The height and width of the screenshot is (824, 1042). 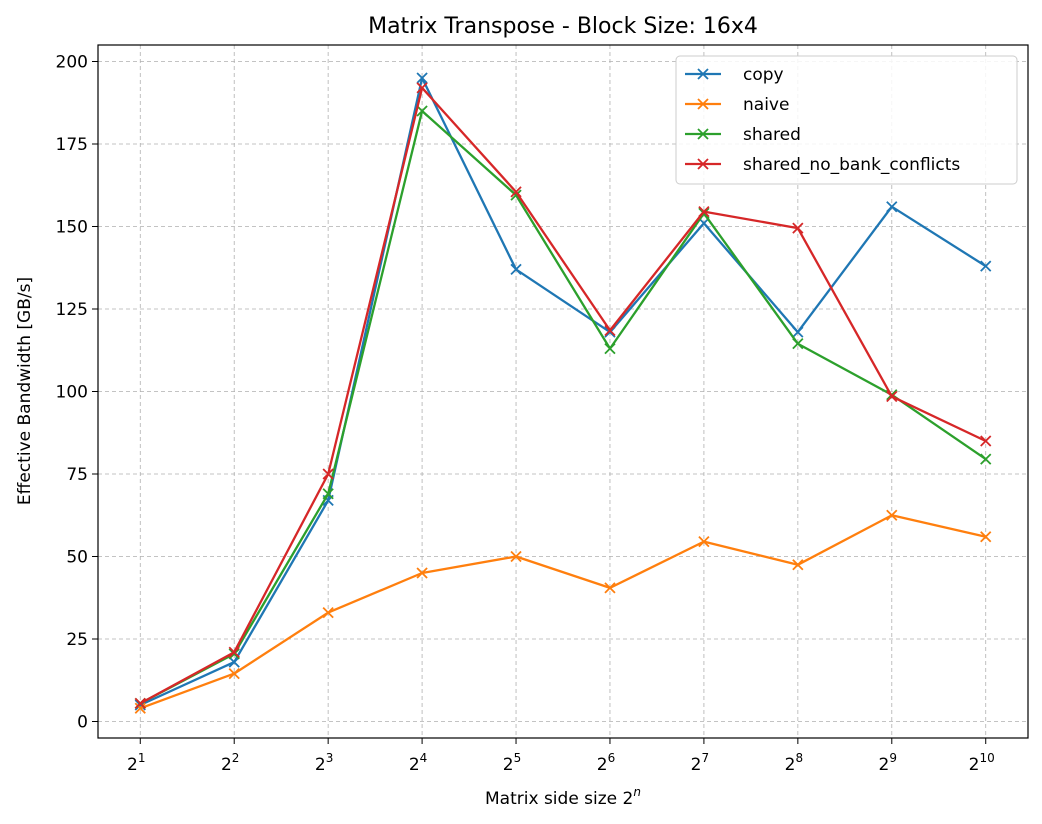 I want to click on x-tick-label: 24, so click(x=418, y=763).